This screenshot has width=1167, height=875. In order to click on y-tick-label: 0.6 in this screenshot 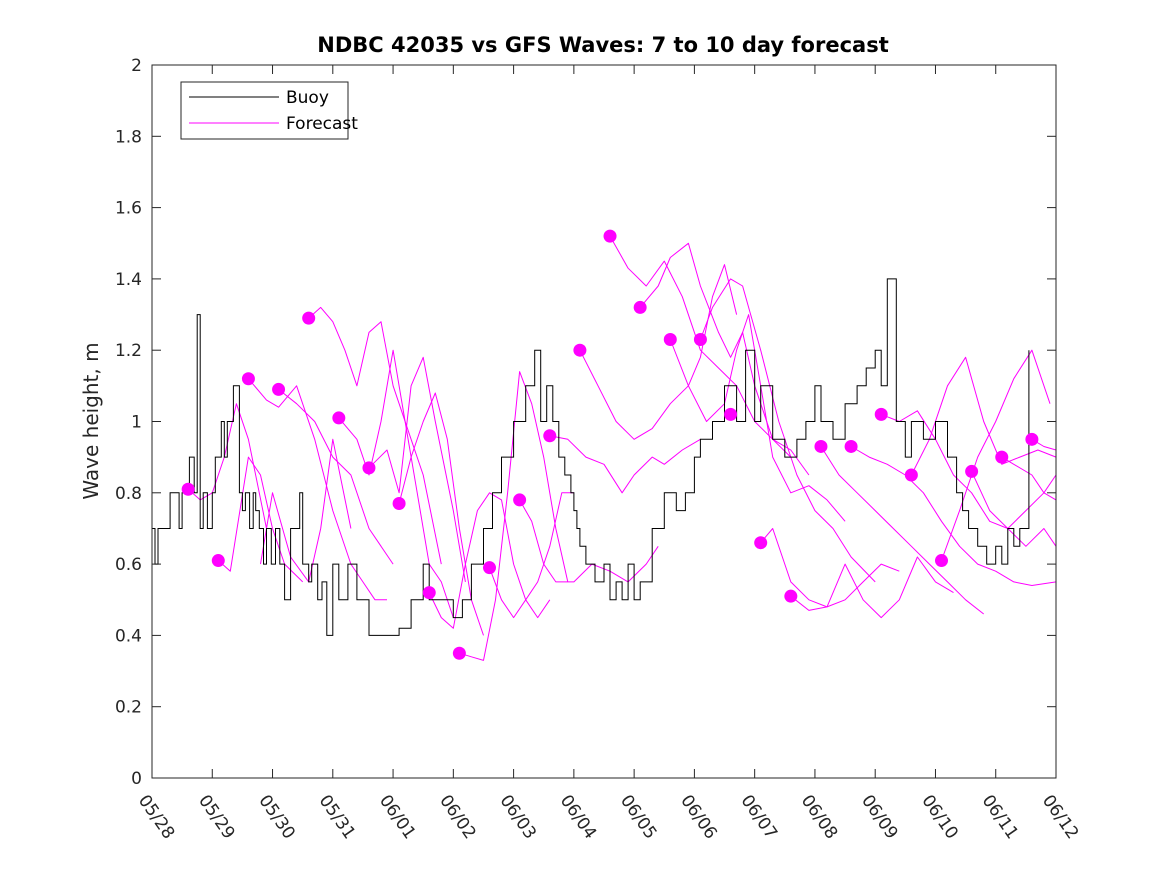, I will do `click(128, 565)`.